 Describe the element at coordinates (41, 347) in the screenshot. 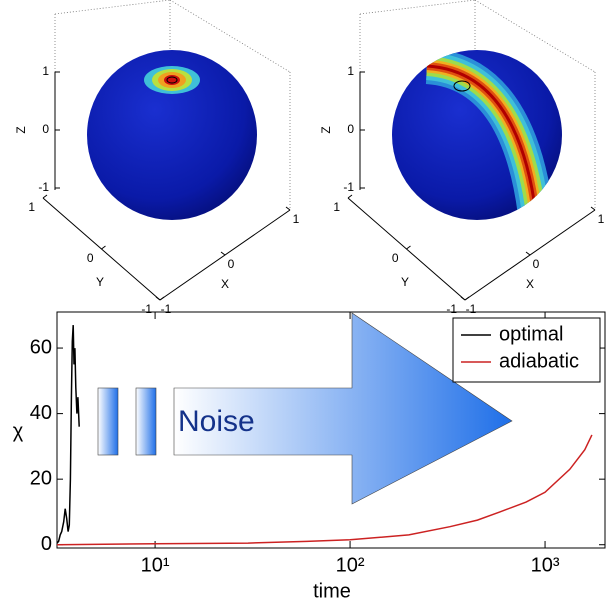

I see `y-tick-label: 60` at that location.